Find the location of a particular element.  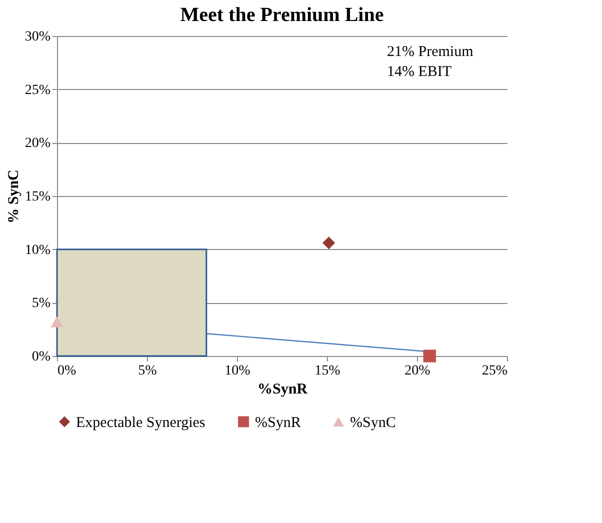

y-tick-label: 25% is located at coordinates (37, 90).